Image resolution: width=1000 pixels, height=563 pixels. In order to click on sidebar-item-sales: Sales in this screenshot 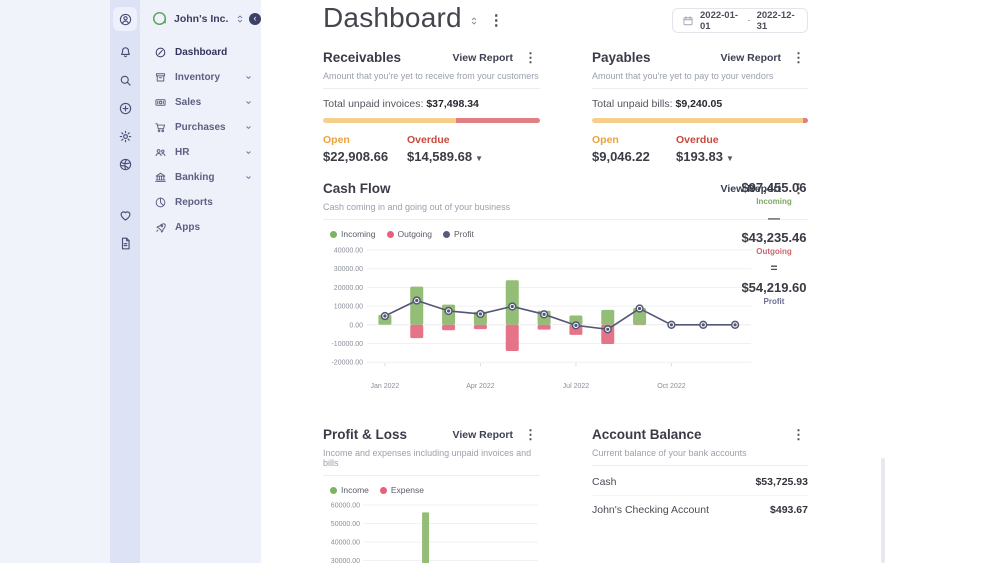, I will do `click(200, 102)`.